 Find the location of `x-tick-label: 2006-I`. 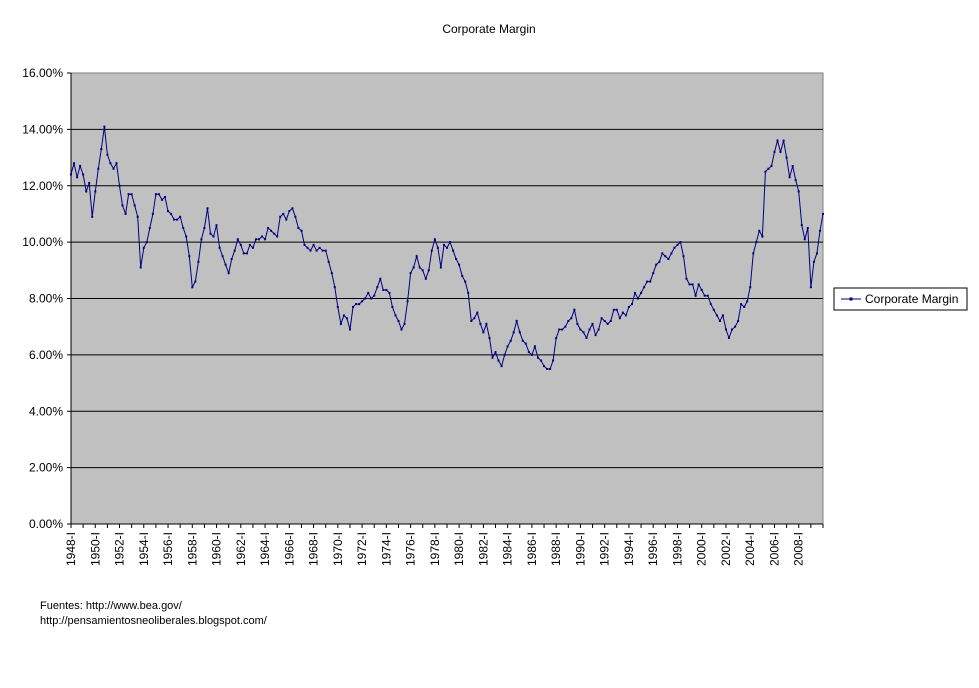

x-tick-label: 2006-I is located at coordinates (774, 549).